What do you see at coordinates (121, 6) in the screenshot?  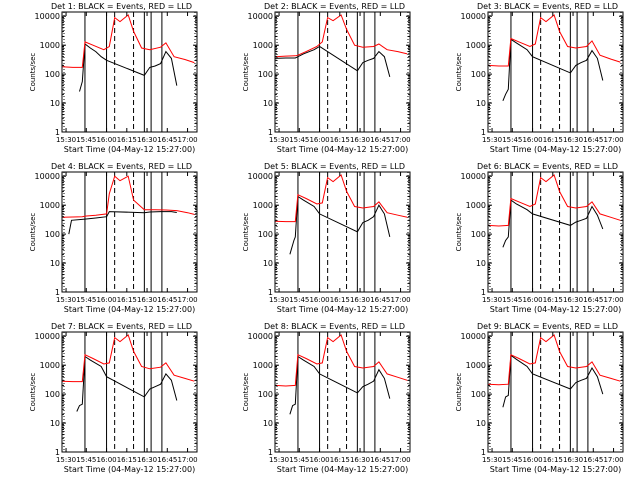 I see `panel-title: Det 1: BLACK = Events, RED = LLD` at bounding box center [121, 6].